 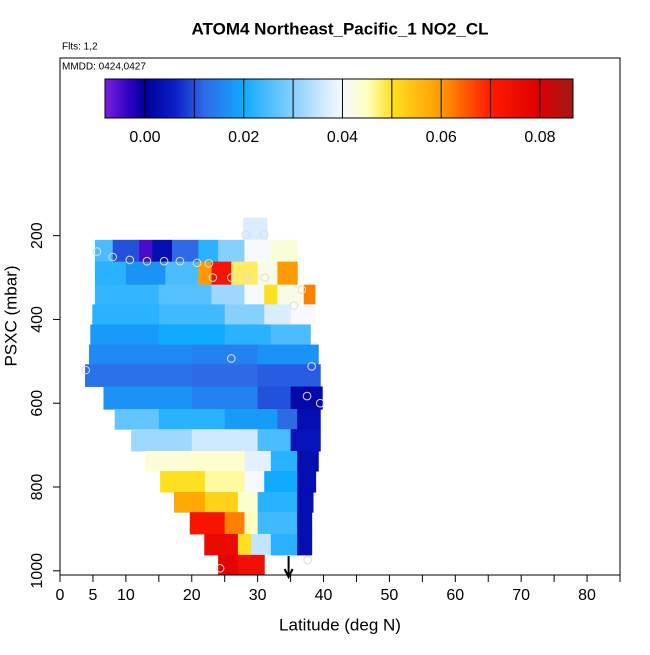 What do you see at coordinates (521, 595) in the screenshot?
I see `x-tick-label: 70` at bounding box center [521, 595].